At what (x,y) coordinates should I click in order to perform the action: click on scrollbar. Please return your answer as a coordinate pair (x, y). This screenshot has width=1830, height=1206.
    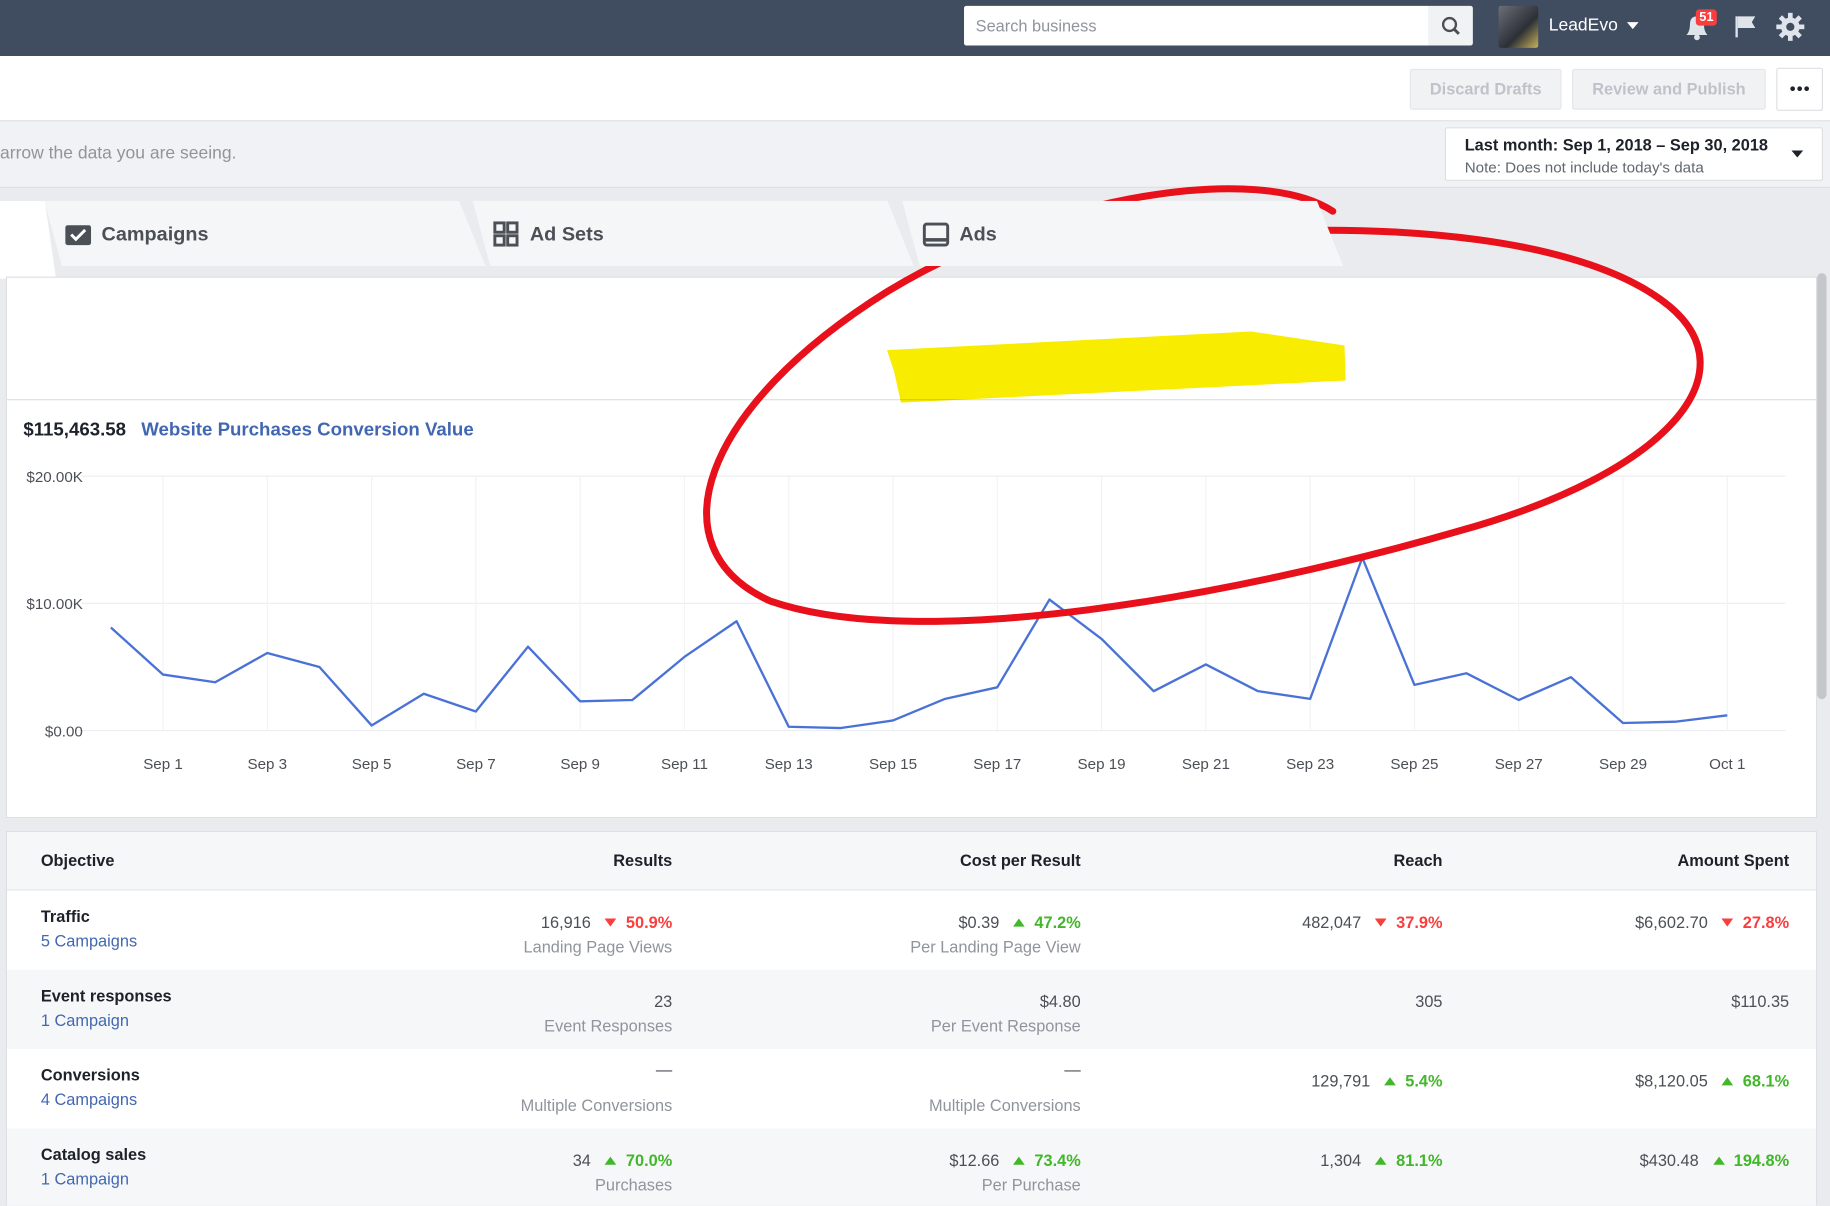
    Looking at the image, I should click on (1822, 486).